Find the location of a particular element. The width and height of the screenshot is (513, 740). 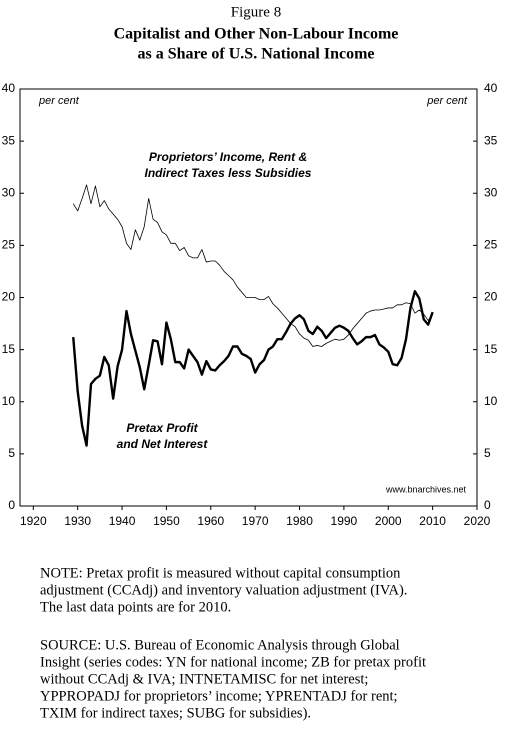

y2-tick-label: 5 is located at coordinates (487, 453).